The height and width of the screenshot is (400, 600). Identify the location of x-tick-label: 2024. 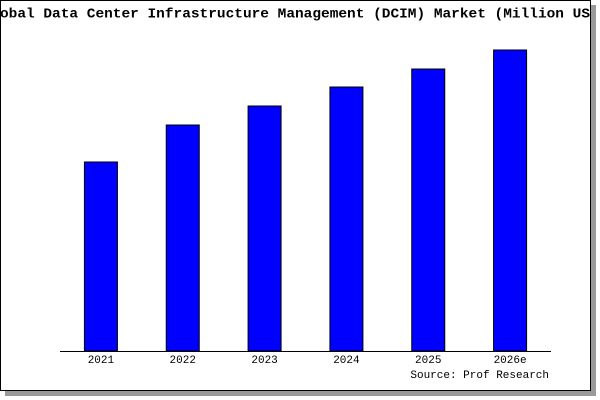
(346, 361).